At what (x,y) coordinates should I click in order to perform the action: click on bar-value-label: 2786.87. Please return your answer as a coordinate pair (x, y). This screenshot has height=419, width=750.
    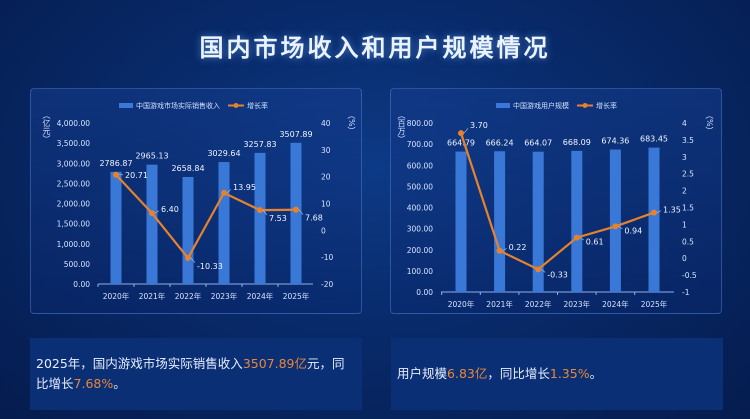
    Looking at the image, I should click on (115, 163).